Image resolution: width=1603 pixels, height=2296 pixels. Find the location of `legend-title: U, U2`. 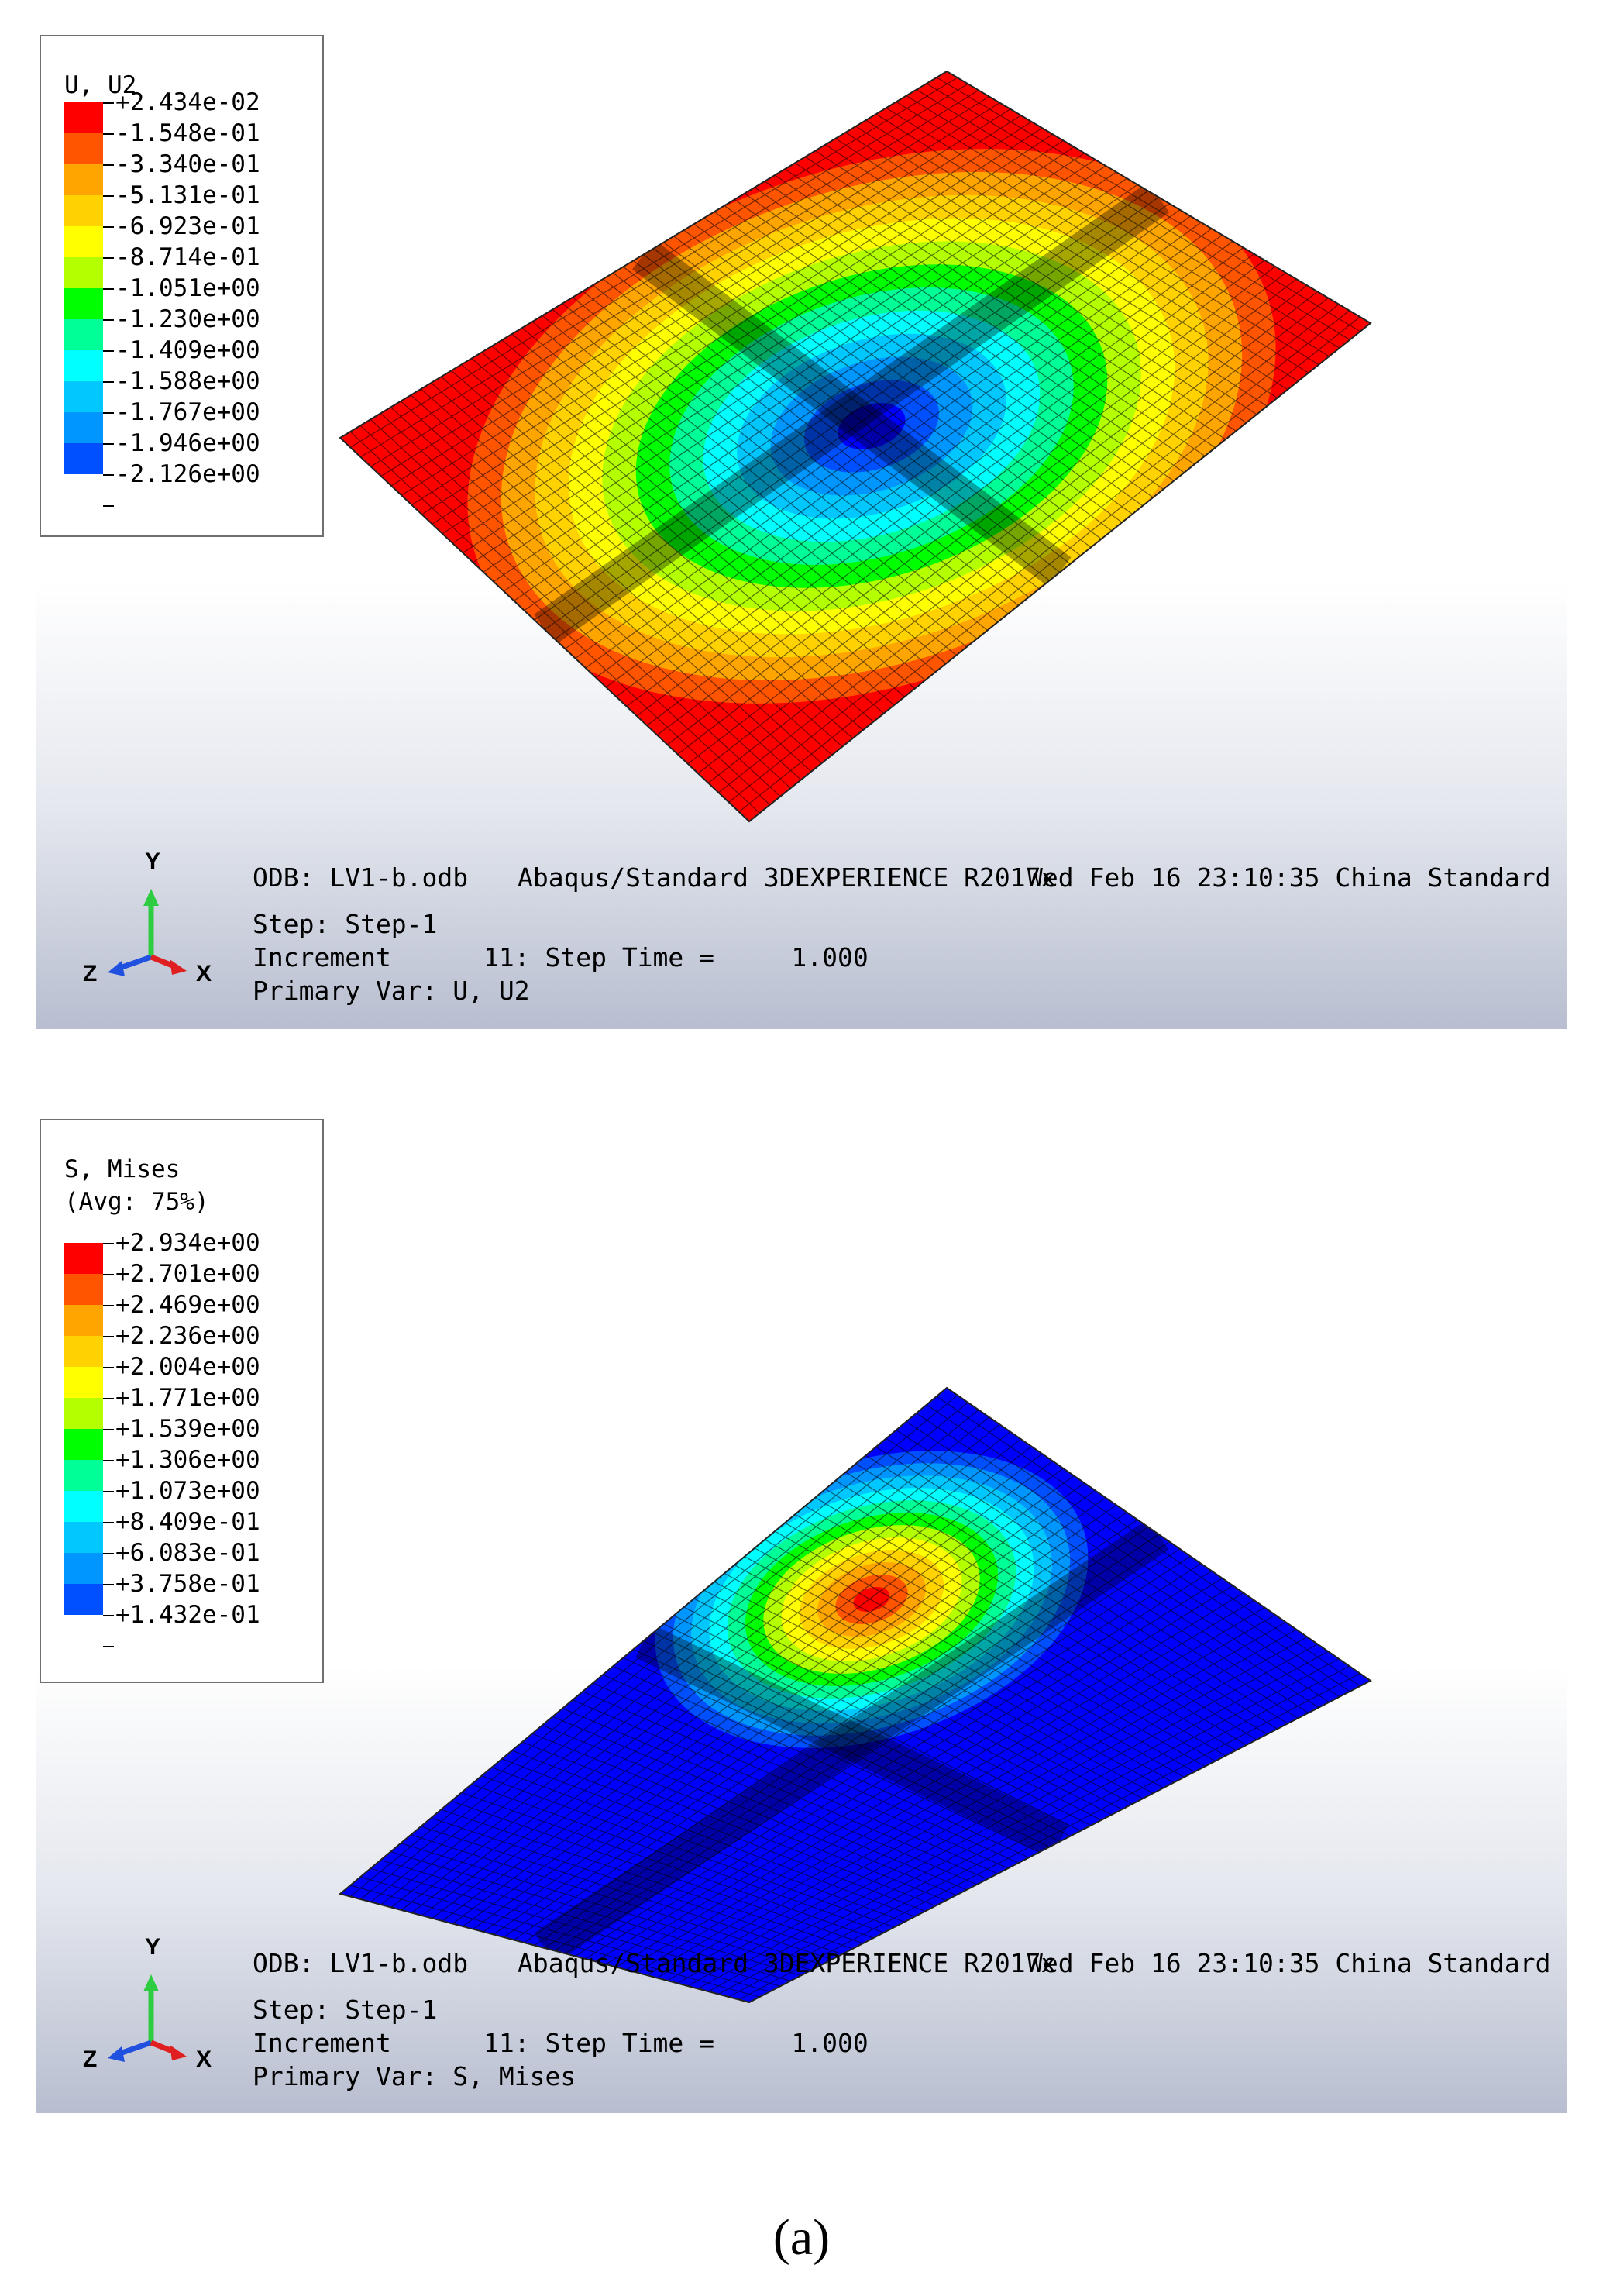

legend-title: U, U2 is located at coordinates (100, 85).